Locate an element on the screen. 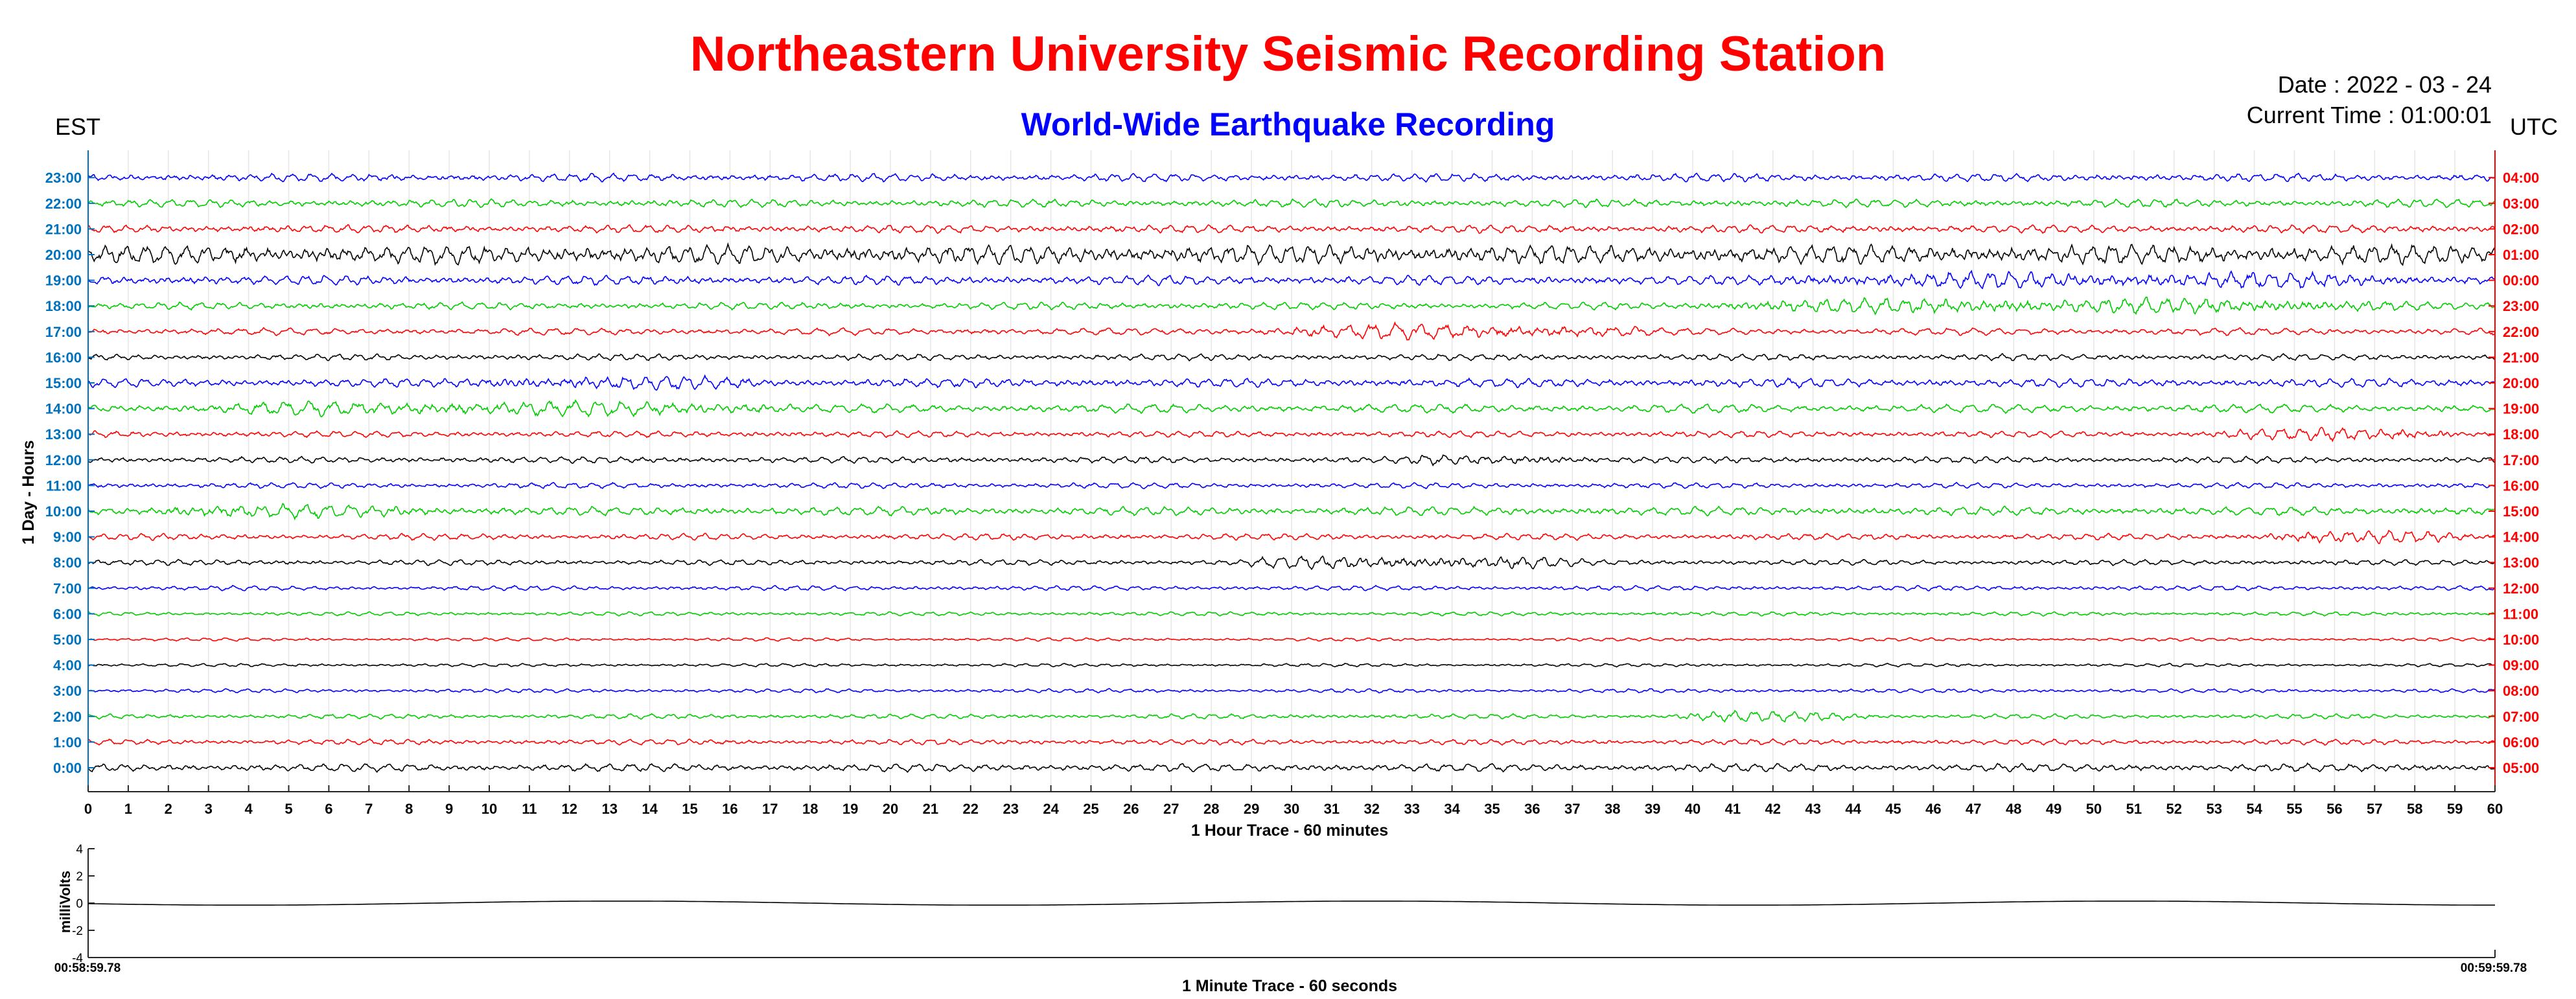 The image size is (2576, 999). x-tick-label-53: 53 is located at coordinates (2214, 809).